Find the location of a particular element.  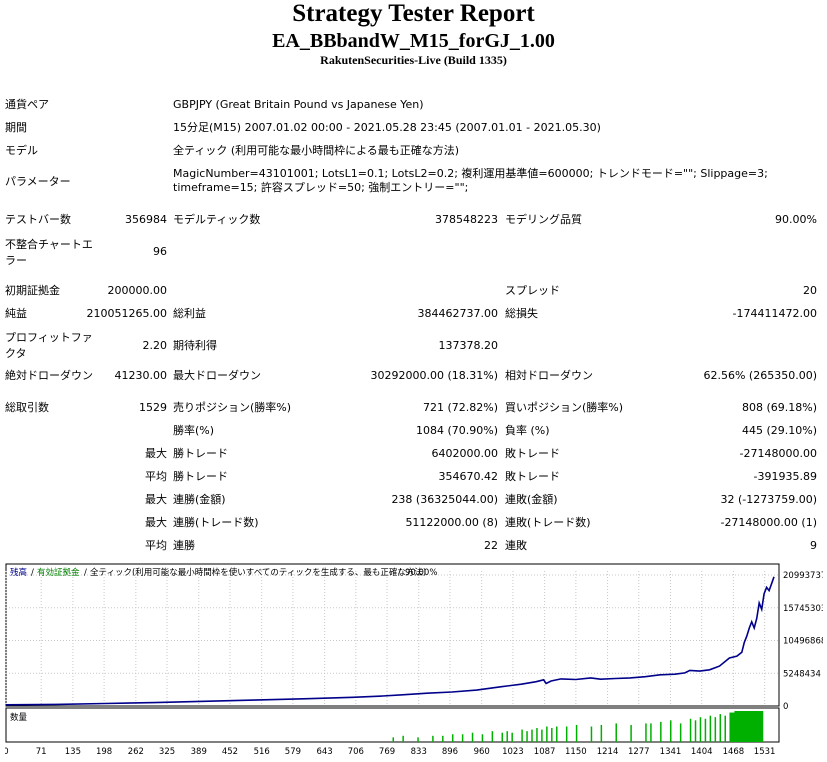

deposit-label: 初期証拠金 is located at coordinates (32, 290).